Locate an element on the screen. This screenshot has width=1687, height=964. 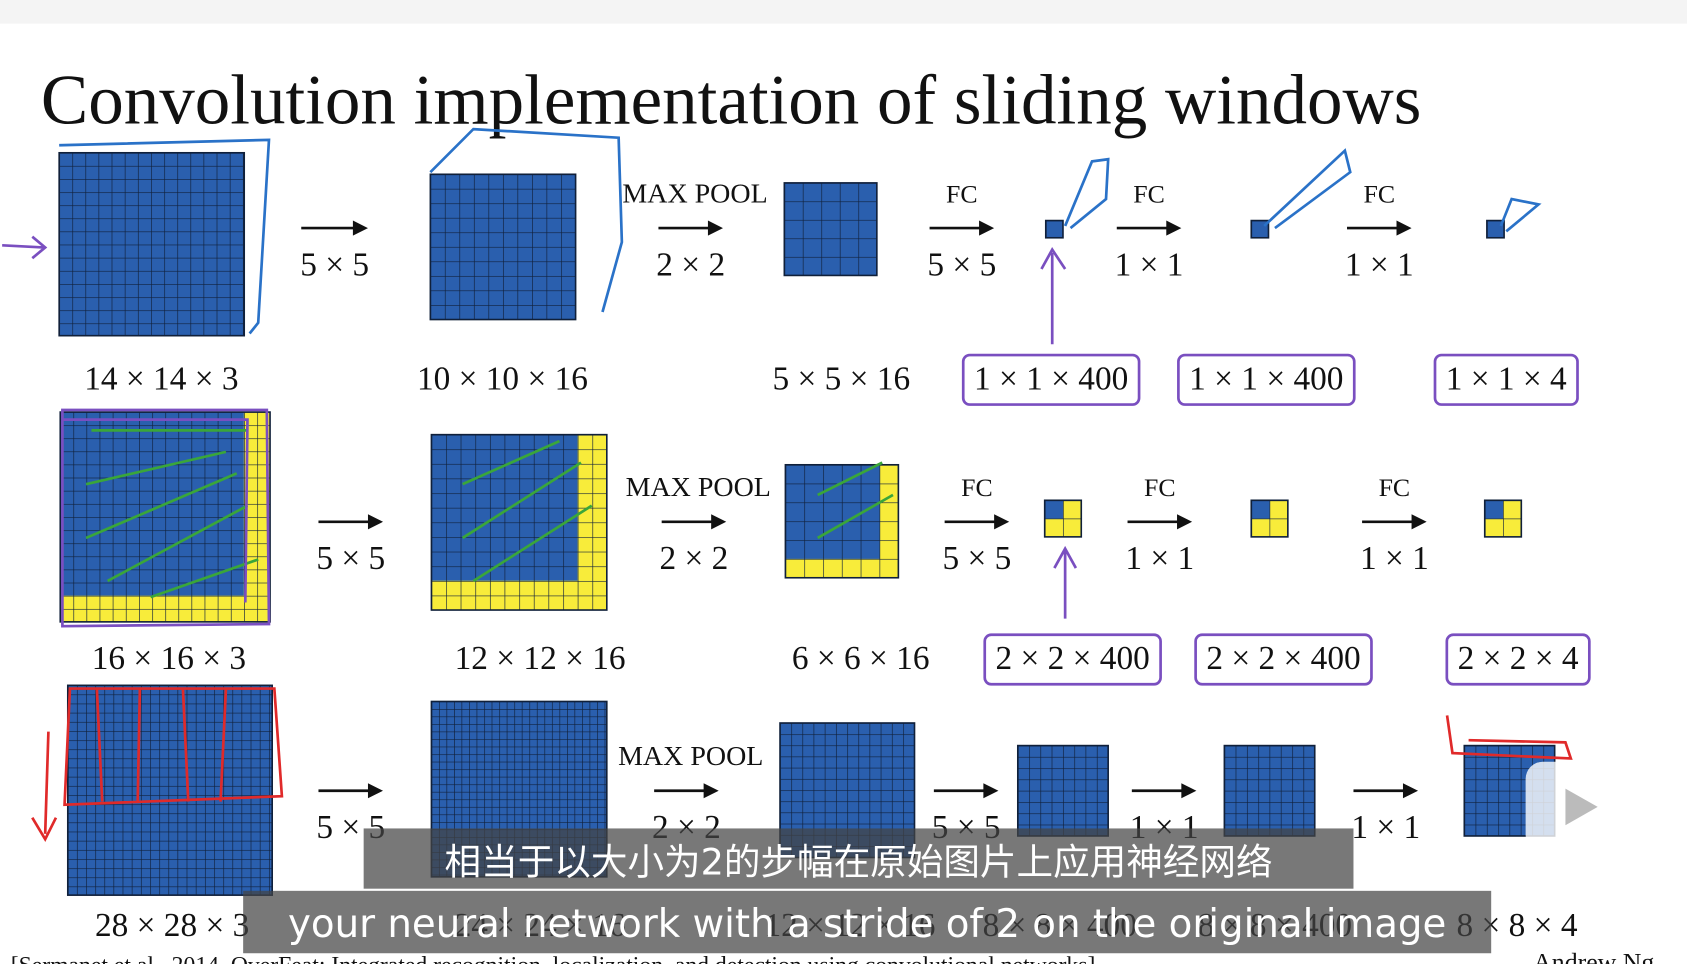
author: Andrew Ng is located at coordinates (1593, 955).